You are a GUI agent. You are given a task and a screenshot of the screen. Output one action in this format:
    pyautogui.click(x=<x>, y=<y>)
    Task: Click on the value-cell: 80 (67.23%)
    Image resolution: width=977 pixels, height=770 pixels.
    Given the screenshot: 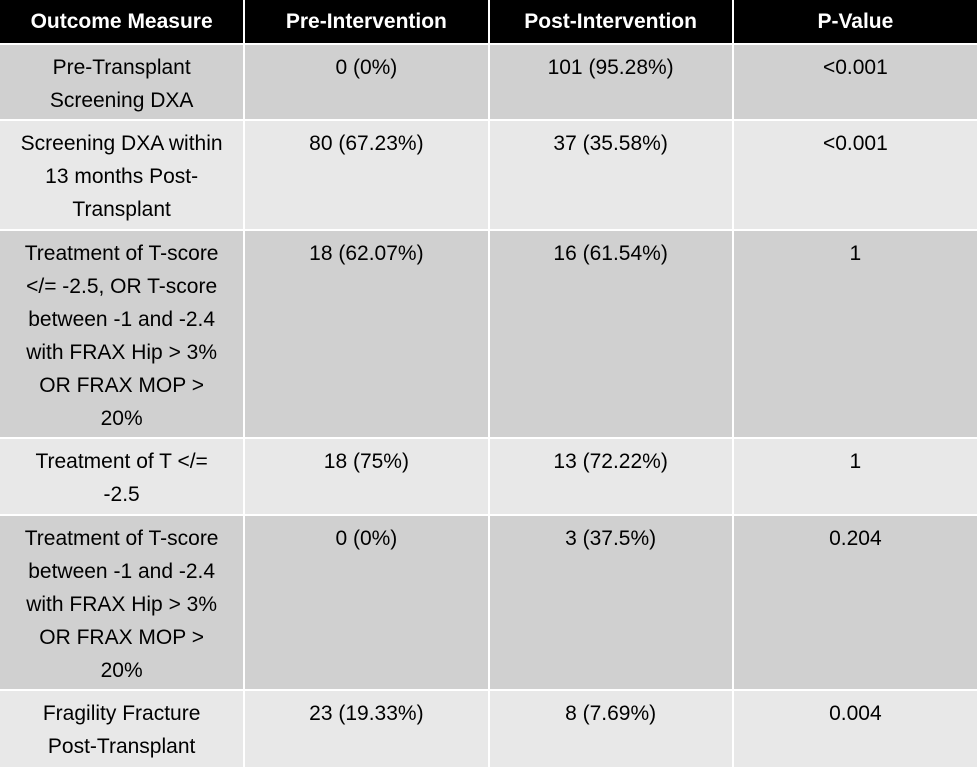 What is the action you would take?
    pyautogui.click(x=367, y=175)
    